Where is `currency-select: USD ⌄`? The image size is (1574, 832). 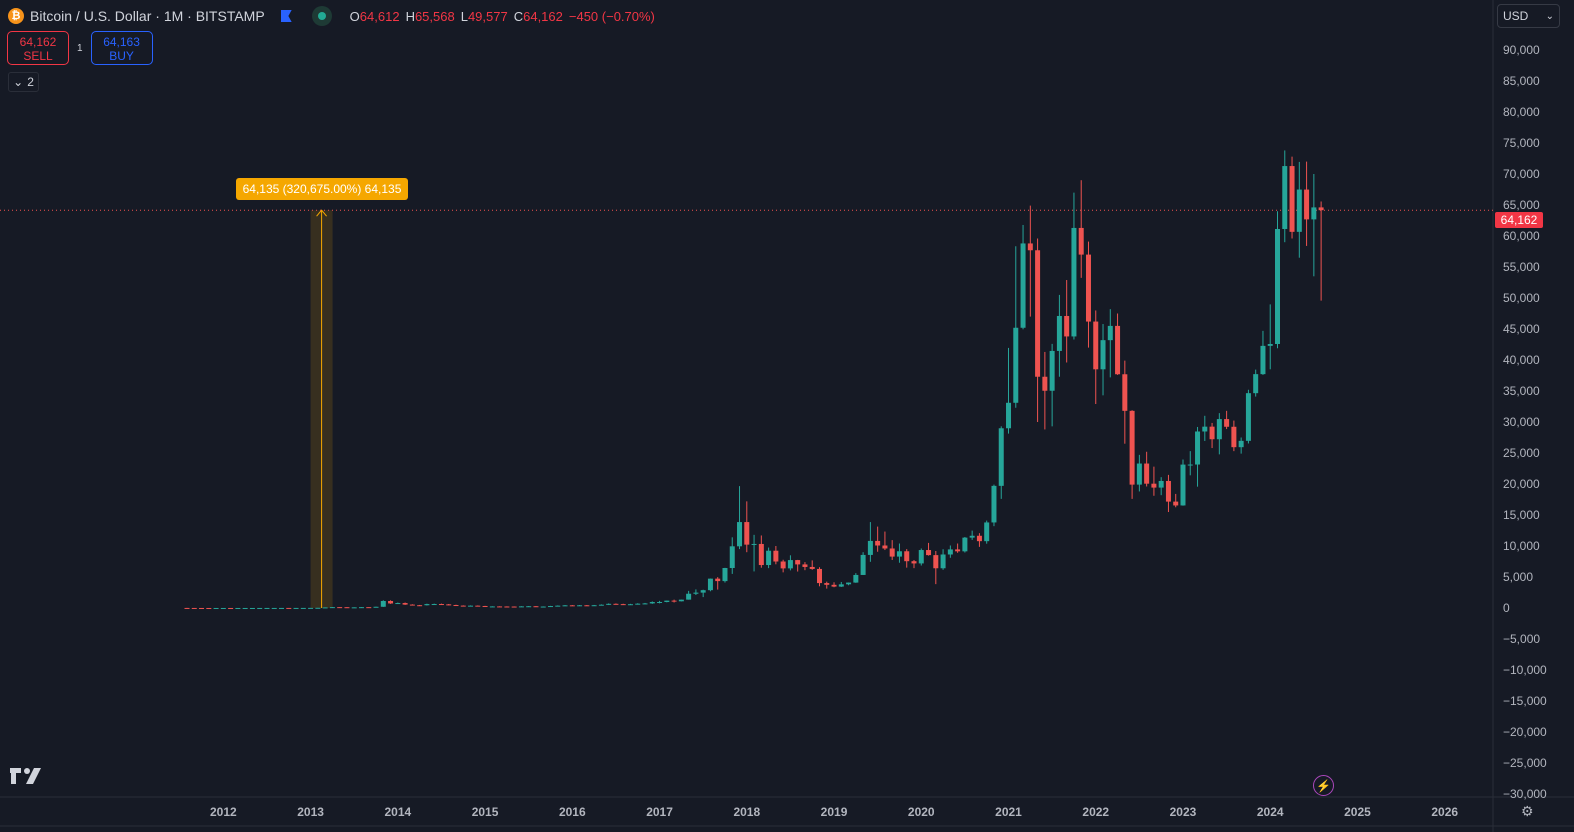
currency-select: USD ⌄ is located at coordinates (1528, 16).